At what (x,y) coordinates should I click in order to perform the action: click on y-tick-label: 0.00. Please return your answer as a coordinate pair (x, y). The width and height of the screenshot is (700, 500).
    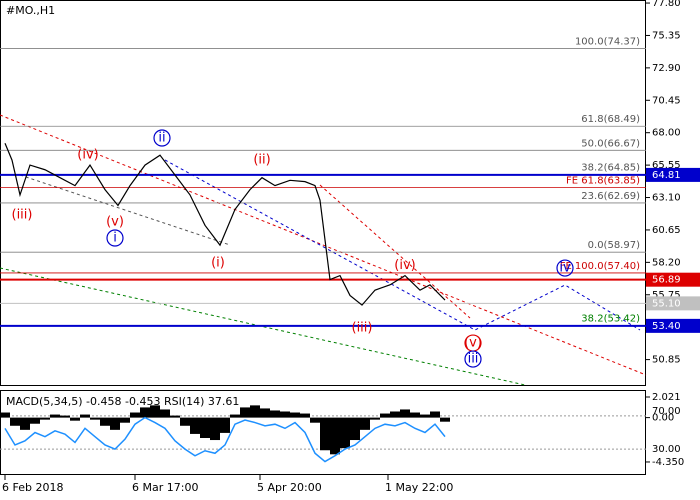
    Looking at the image, I should click on (663, 418).